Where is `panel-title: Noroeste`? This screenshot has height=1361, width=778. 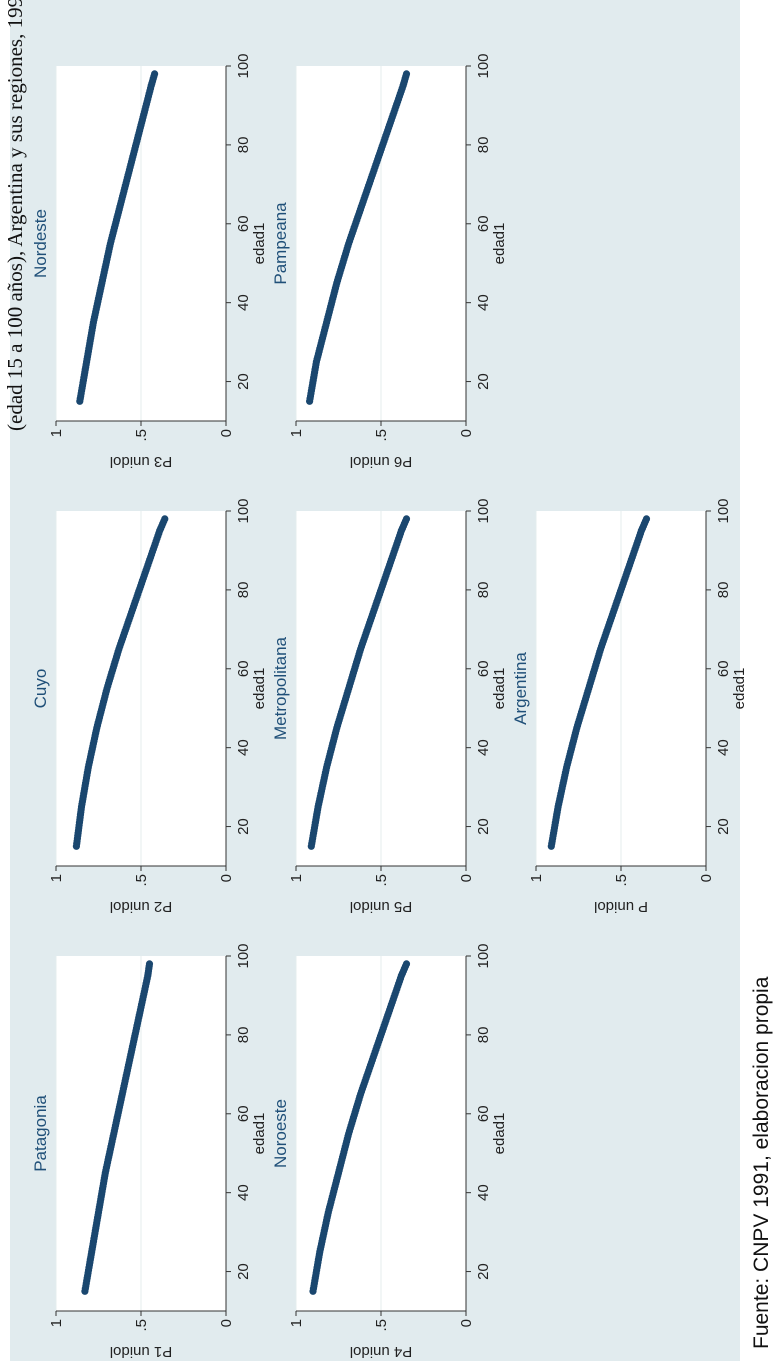
panel-title: Noroeste is located at coordinates (280, 1133).